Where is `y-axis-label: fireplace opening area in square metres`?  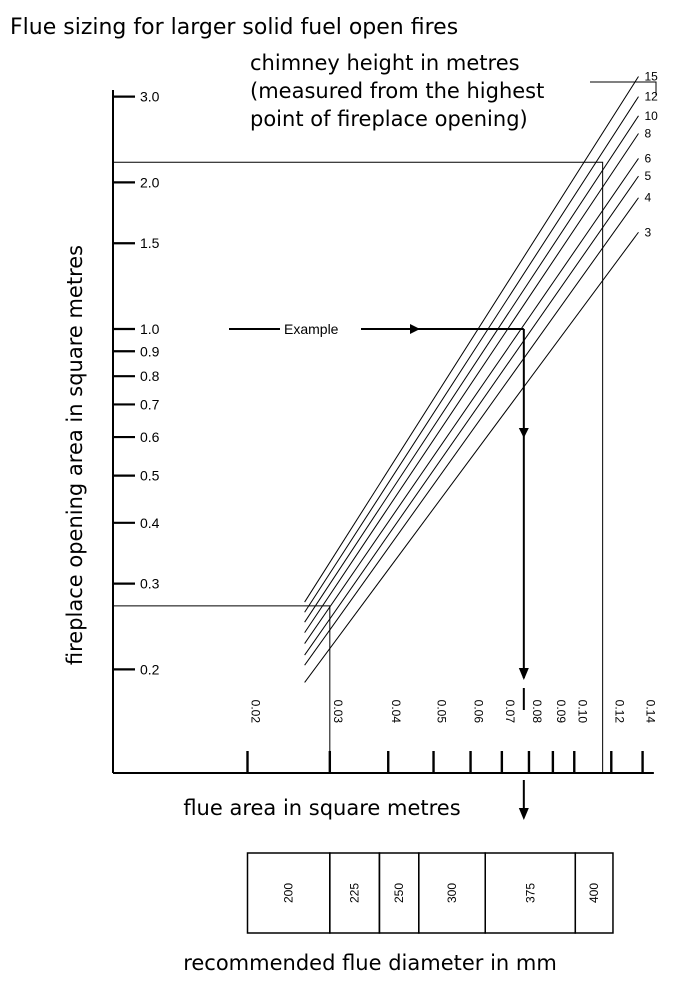
y-axis-label: fireplace opening area in square metres is located at coordinates (75, 455).